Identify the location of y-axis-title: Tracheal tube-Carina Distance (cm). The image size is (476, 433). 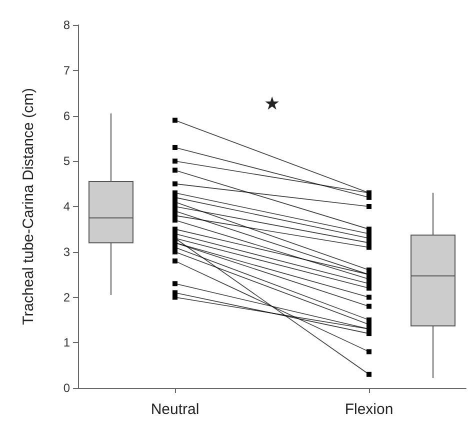
(28, 207).